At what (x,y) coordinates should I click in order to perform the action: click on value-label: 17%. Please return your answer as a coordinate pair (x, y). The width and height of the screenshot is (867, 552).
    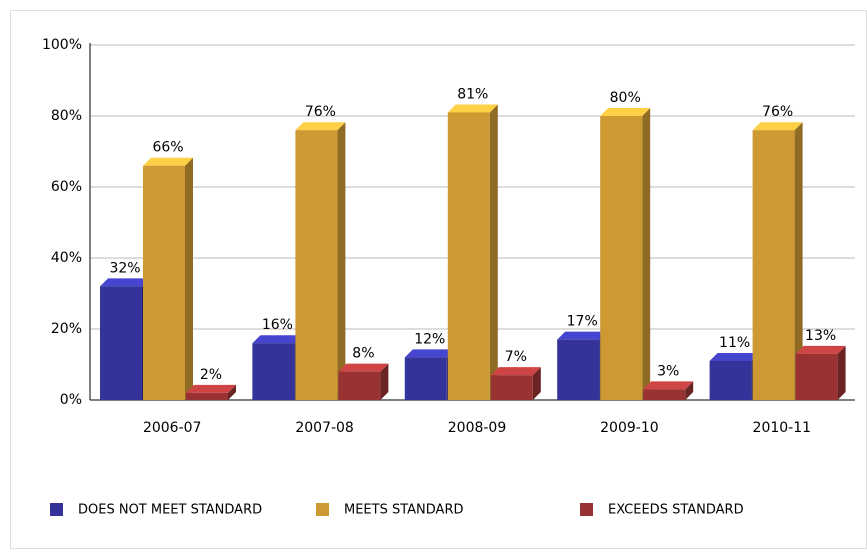
    Looking at the image, I should click on (582, 322).